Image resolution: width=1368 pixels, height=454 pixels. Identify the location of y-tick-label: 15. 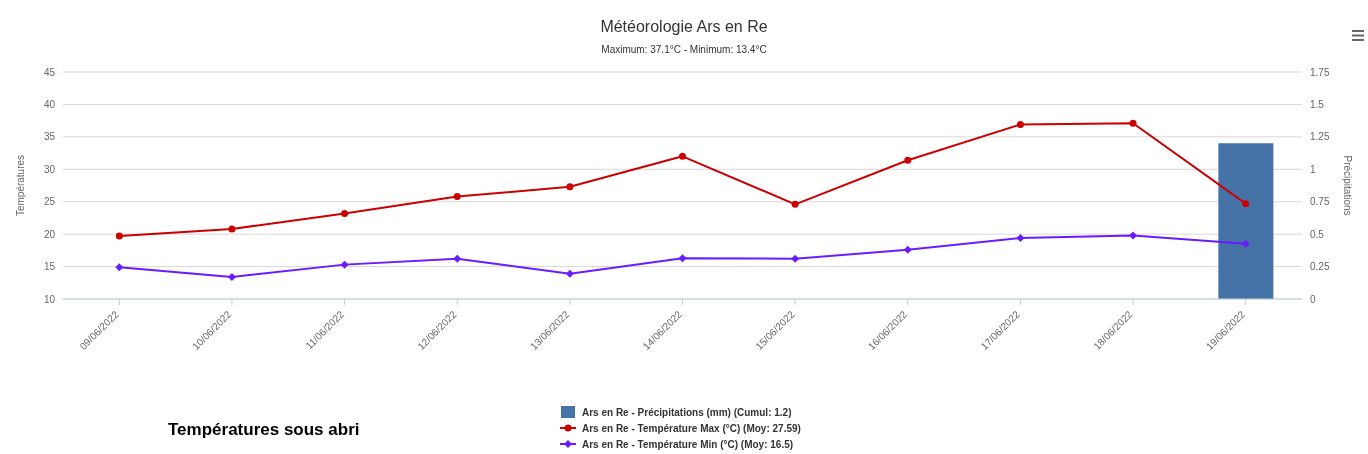
(49, 267).